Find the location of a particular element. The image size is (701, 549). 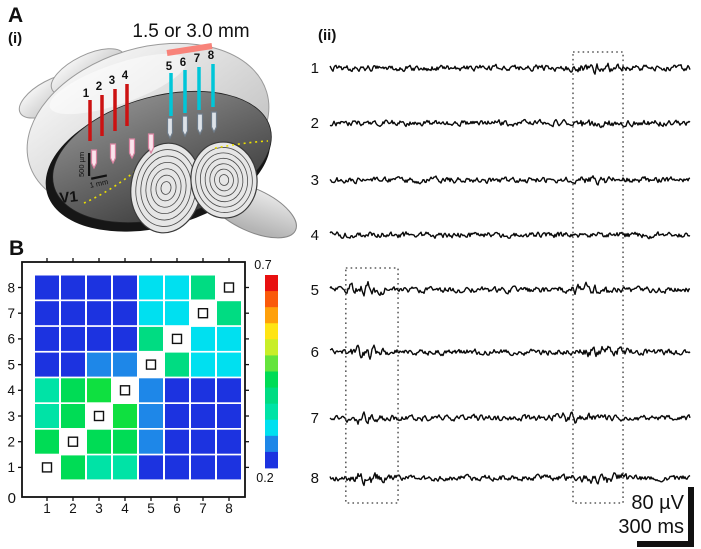

cerebellum is located at coordinates (194, 187).